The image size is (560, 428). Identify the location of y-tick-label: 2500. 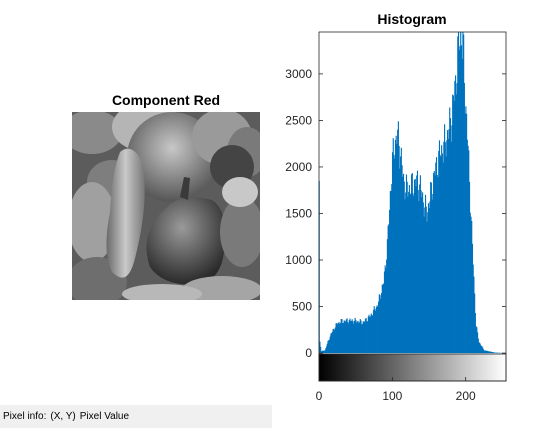
(298, 120).